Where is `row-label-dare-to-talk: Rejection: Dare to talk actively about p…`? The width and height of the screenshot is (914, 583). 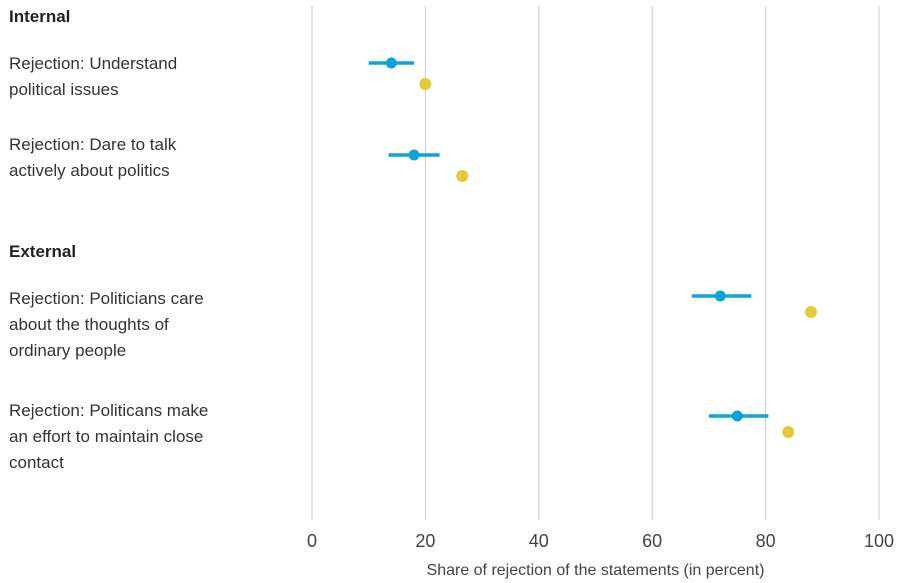
row-label-dare-to-talk: Rejection: Dare to talk actively about p… is located at coordinates (93, 157).